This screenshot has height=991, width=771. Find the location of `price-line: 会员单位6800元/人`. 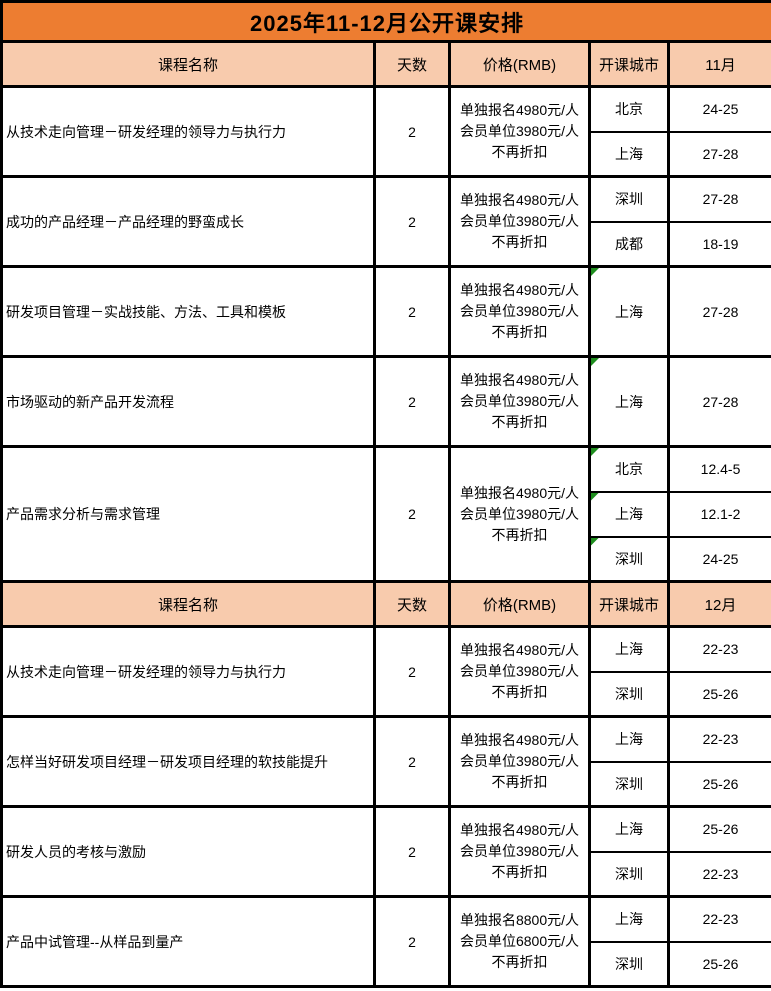

price-line: 会员单位6800元/人 is located at coordinates (519, 941).